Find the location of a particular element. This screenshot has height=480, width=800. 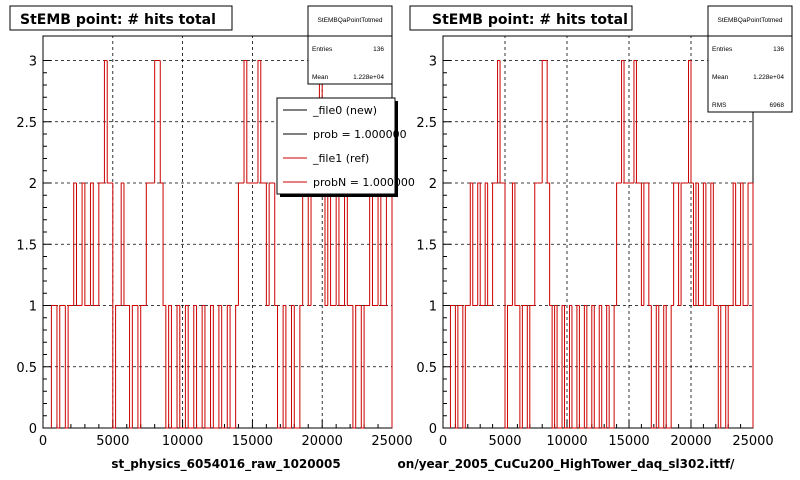

x-tick-label: 20000 is located at coordinates (690, 441).